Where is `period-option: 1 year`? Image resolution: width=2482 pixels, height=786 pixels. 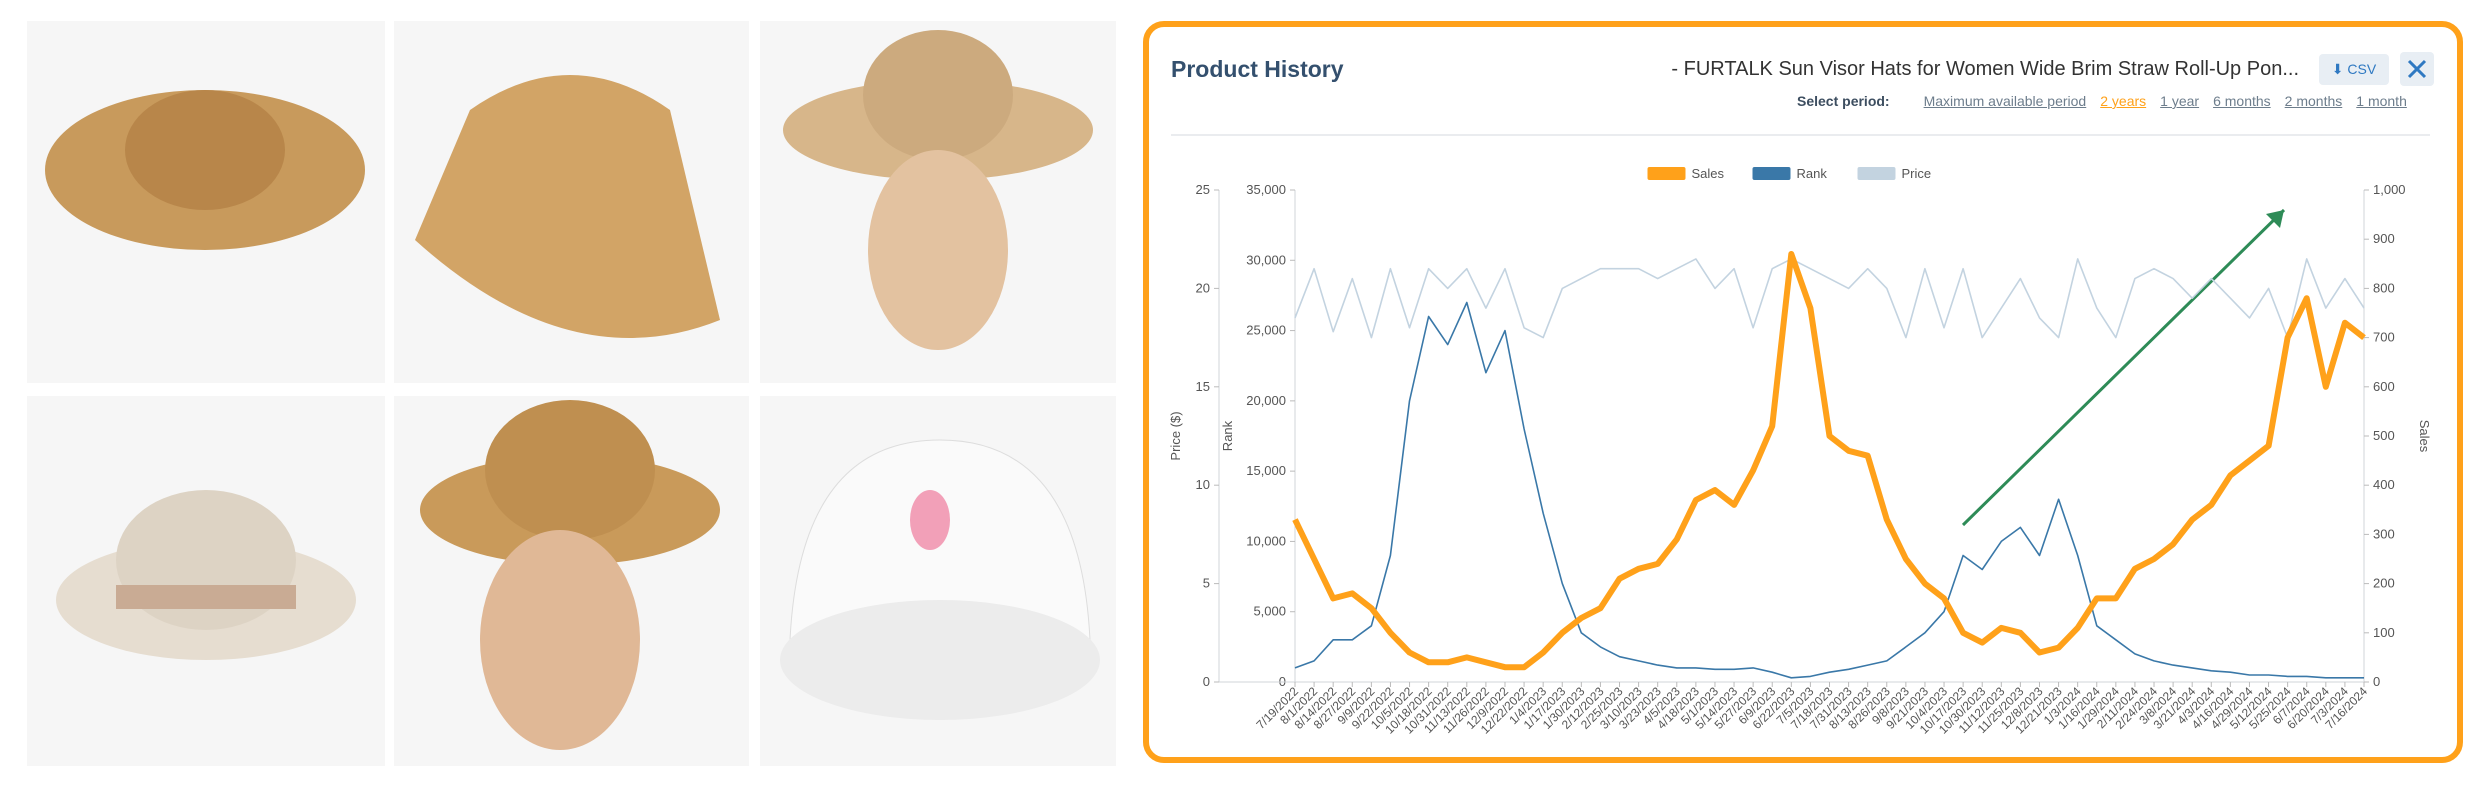
period-option: 1 year is located at coordinates (2180, 101).